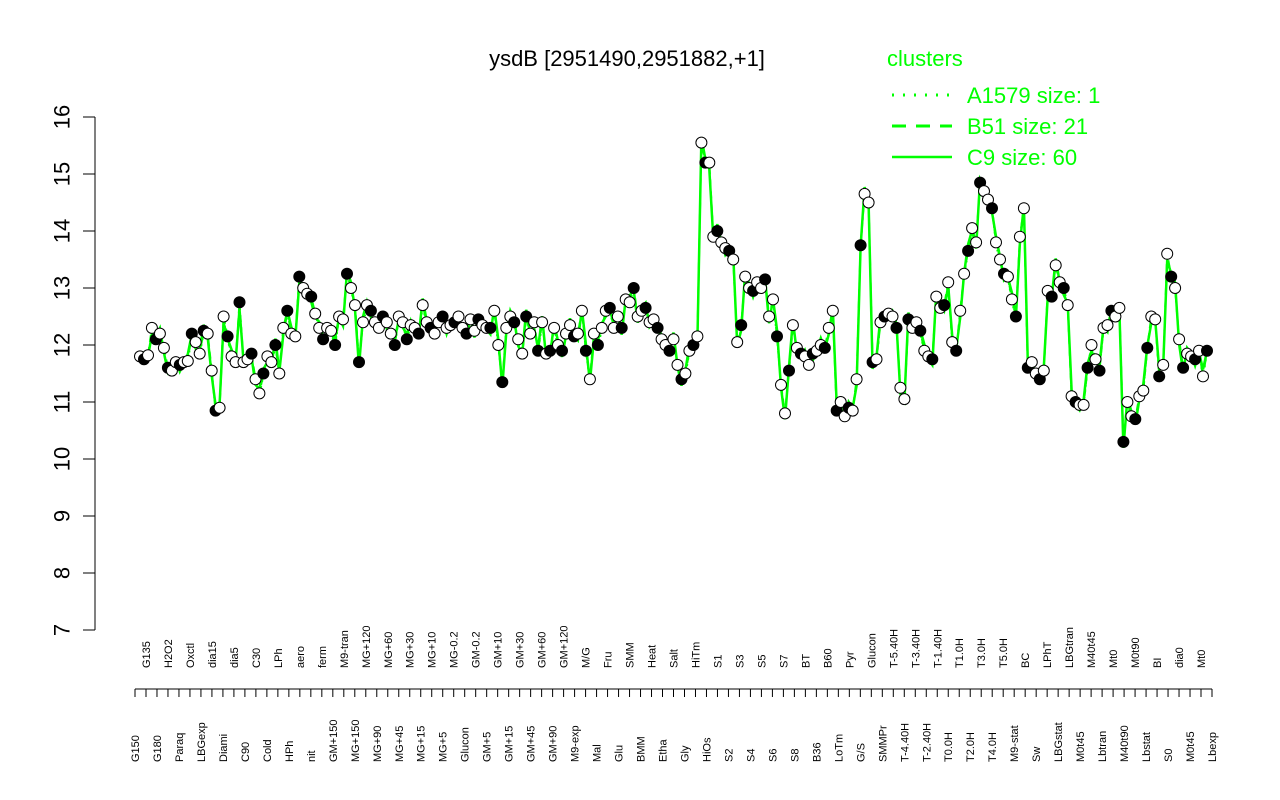 The width and height of the screenshot is (1280, 800). Describe the element at coordinates (62, 174) in the screenshot. I see `y-tick-label: 15` at that location.